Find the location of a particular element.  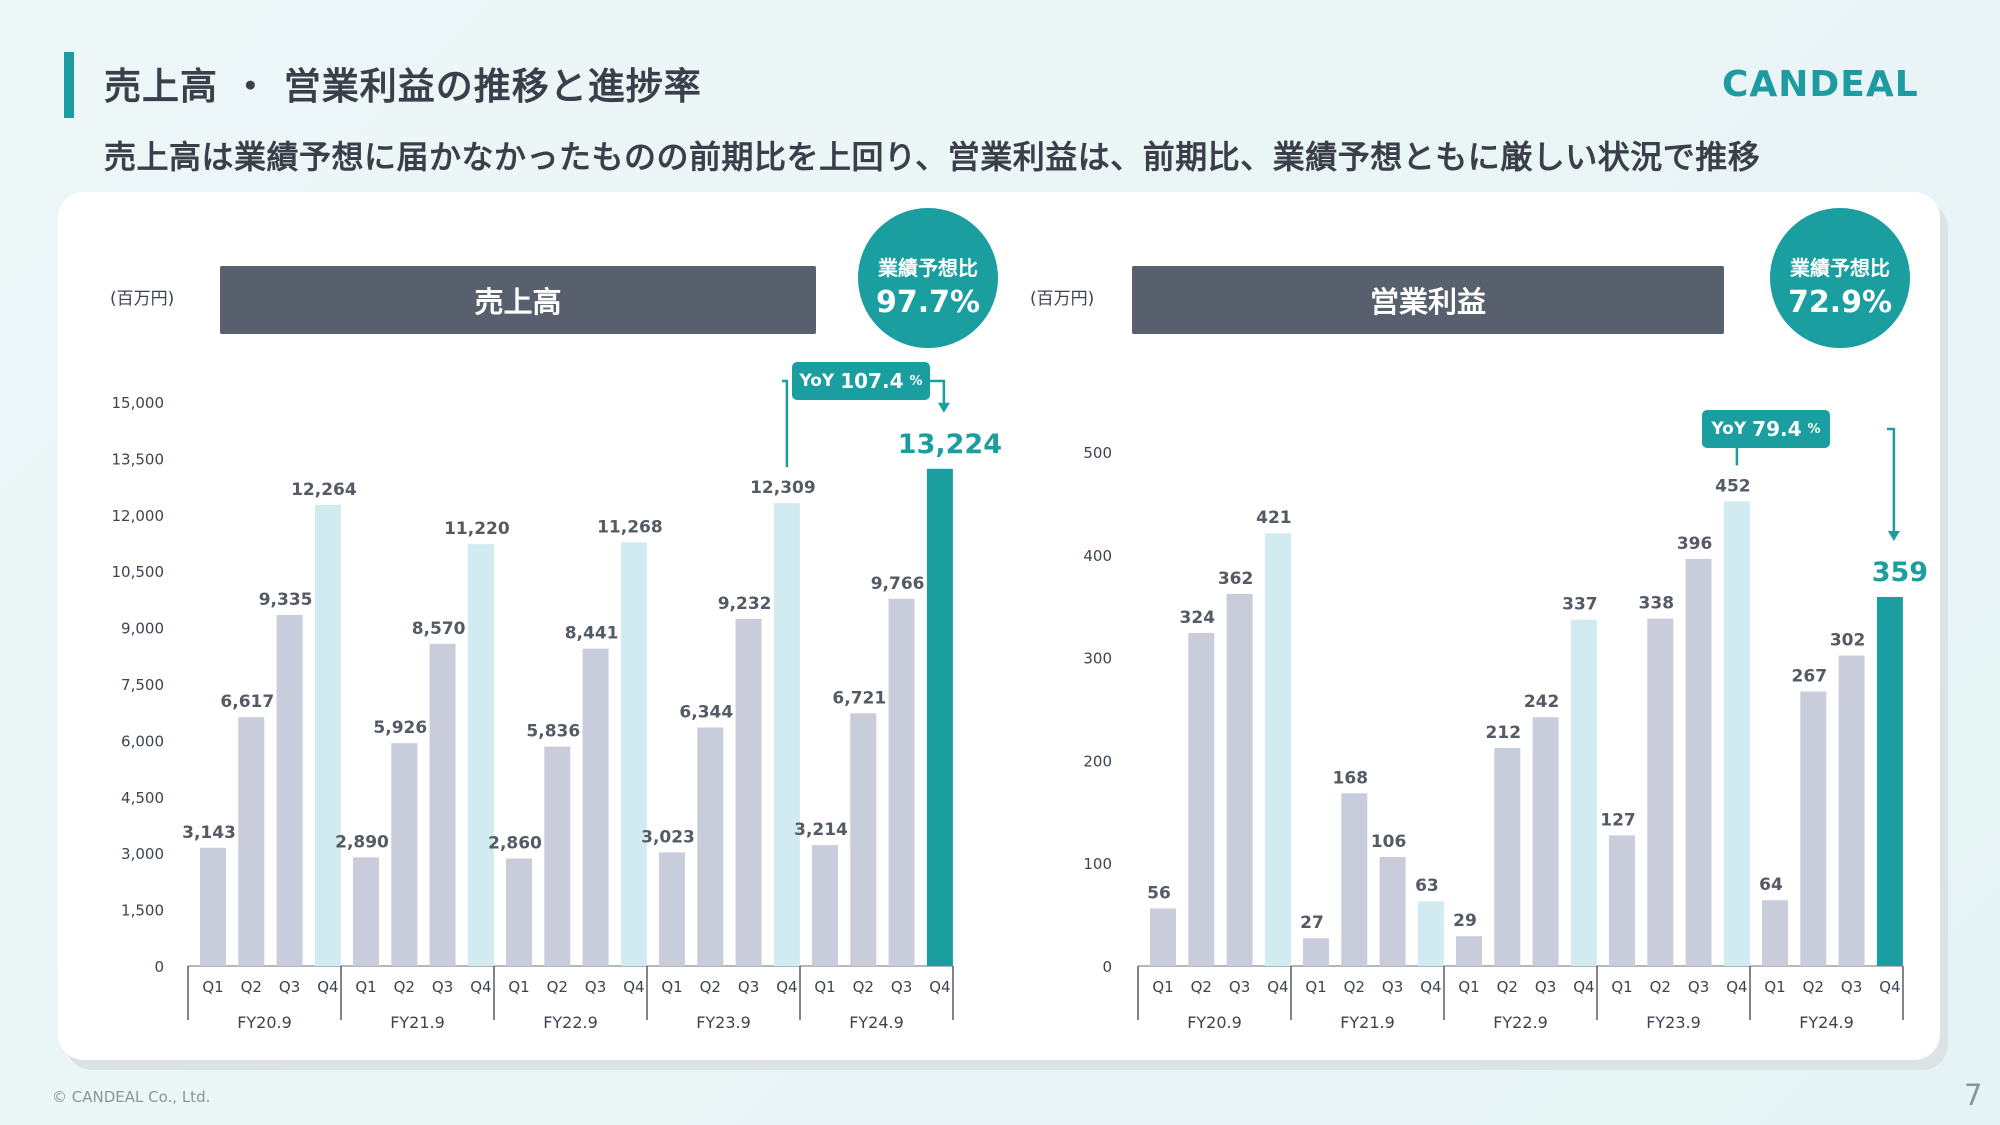

data-label: 9,232 is located at coordinates (745, 604).